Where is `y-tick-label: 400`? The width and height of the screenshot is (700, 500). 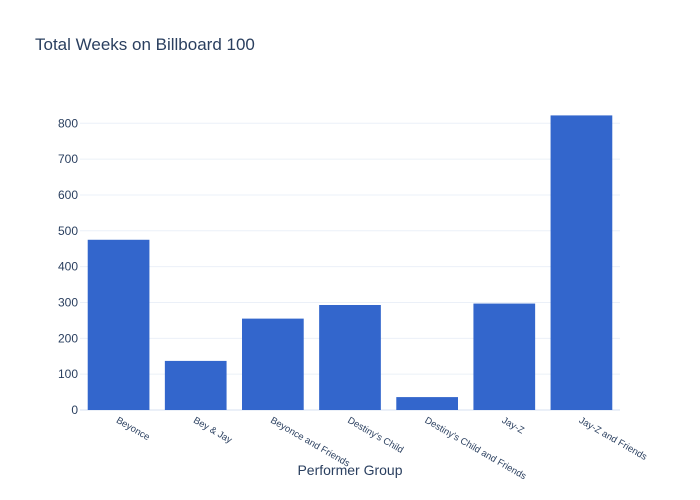
y-tick-label: 400 is located at coordinates (68, 267).